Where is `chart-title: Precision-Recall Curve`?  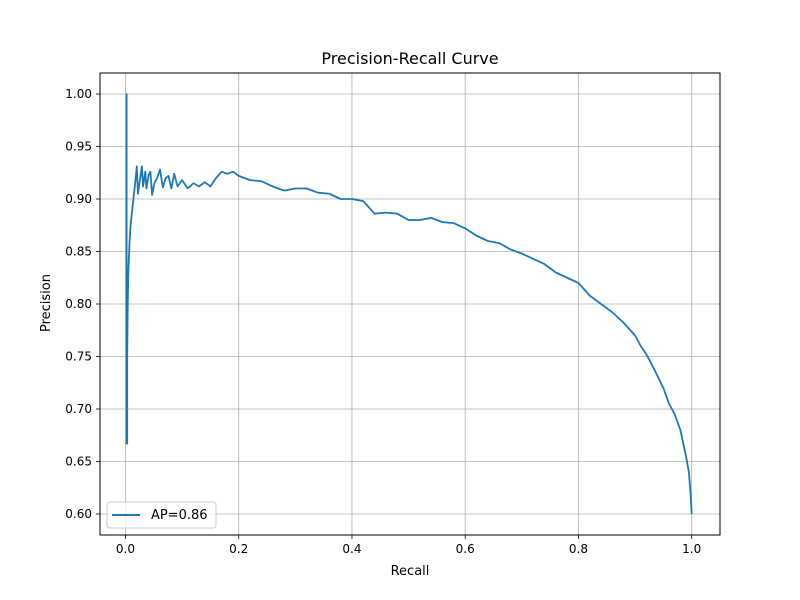
chart-title: Precision-Recall Curve is located at coordinates (409, 58).